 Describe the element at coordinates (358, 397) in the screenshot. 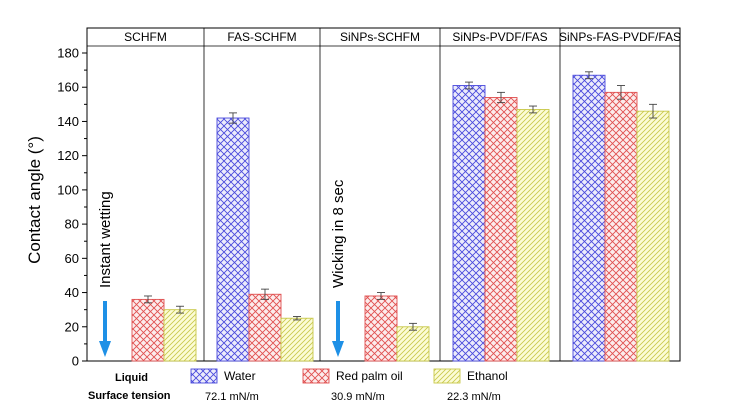

I see `surface-tension-value: 30.9 mN/m` at that location.